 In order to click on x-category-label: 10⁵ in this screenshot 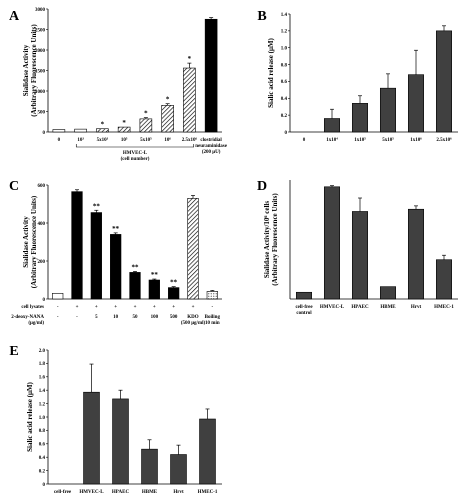, I will do `click(124, 140)`.